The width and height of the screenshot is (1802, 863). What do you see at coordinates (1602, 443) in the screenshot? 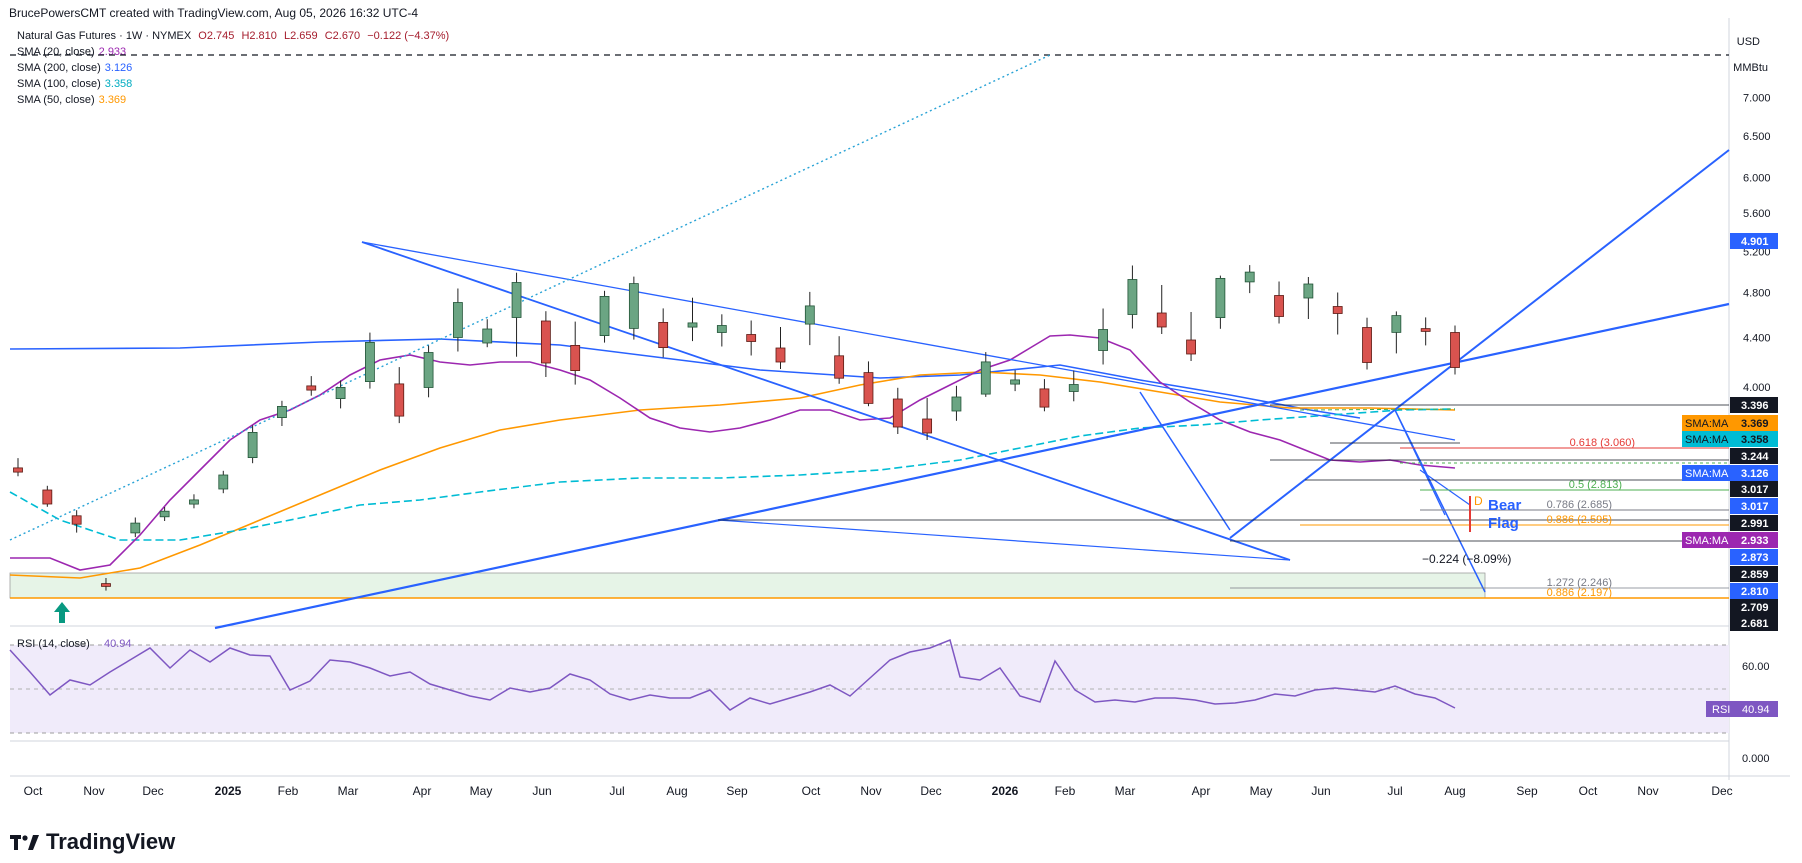
I see `fib-label: 0.618 (3.060)` at bounding box center [1602, 443].